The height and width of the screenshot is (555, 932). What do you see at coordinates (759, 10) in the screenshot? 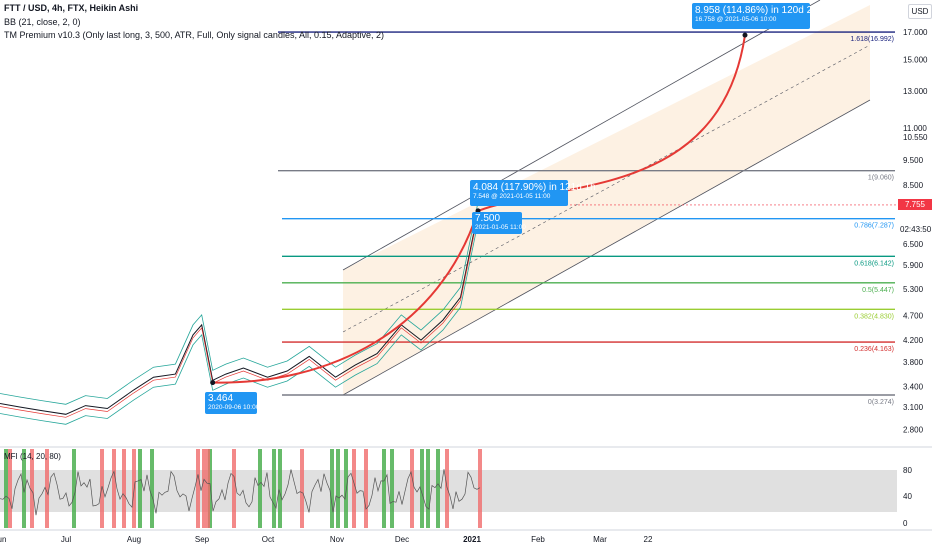
I see `target-tooltip-value: 8.958 (114.86%) in 120d 23h` at bounding box center [759, 10].